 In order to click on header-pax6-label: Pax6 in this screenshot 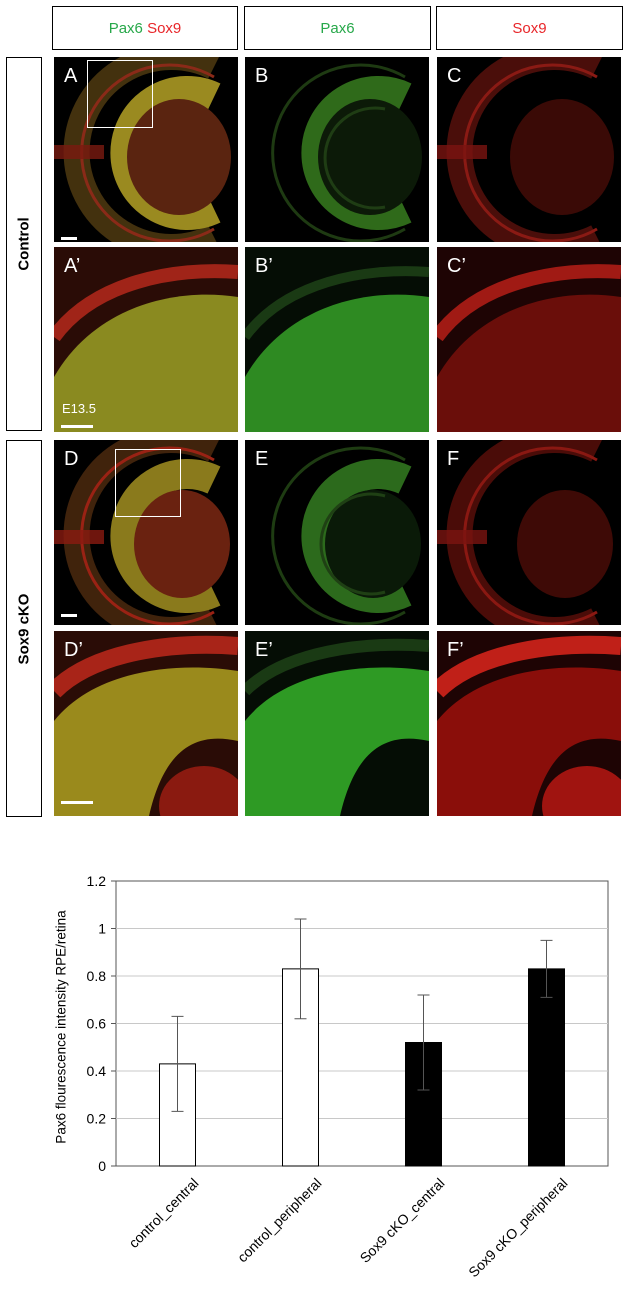, I will do `click(337, 28)`.